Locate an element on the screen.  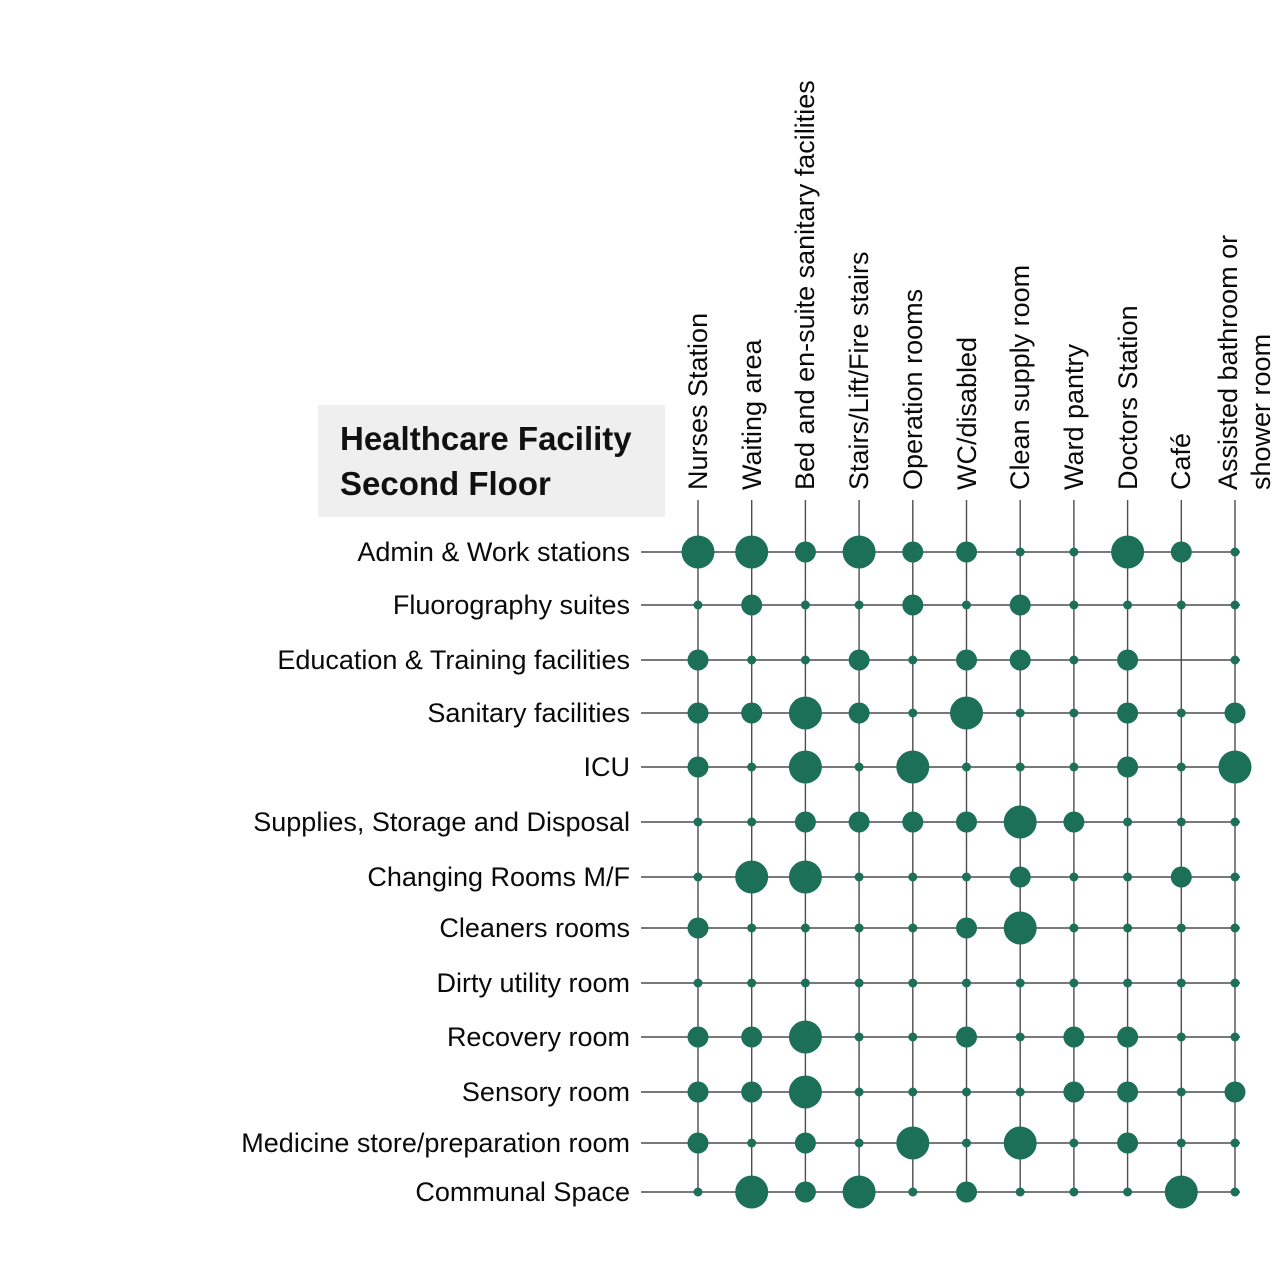
column-label: Bed and en-suite sanitary facilities is located at coordinates (805, 285).